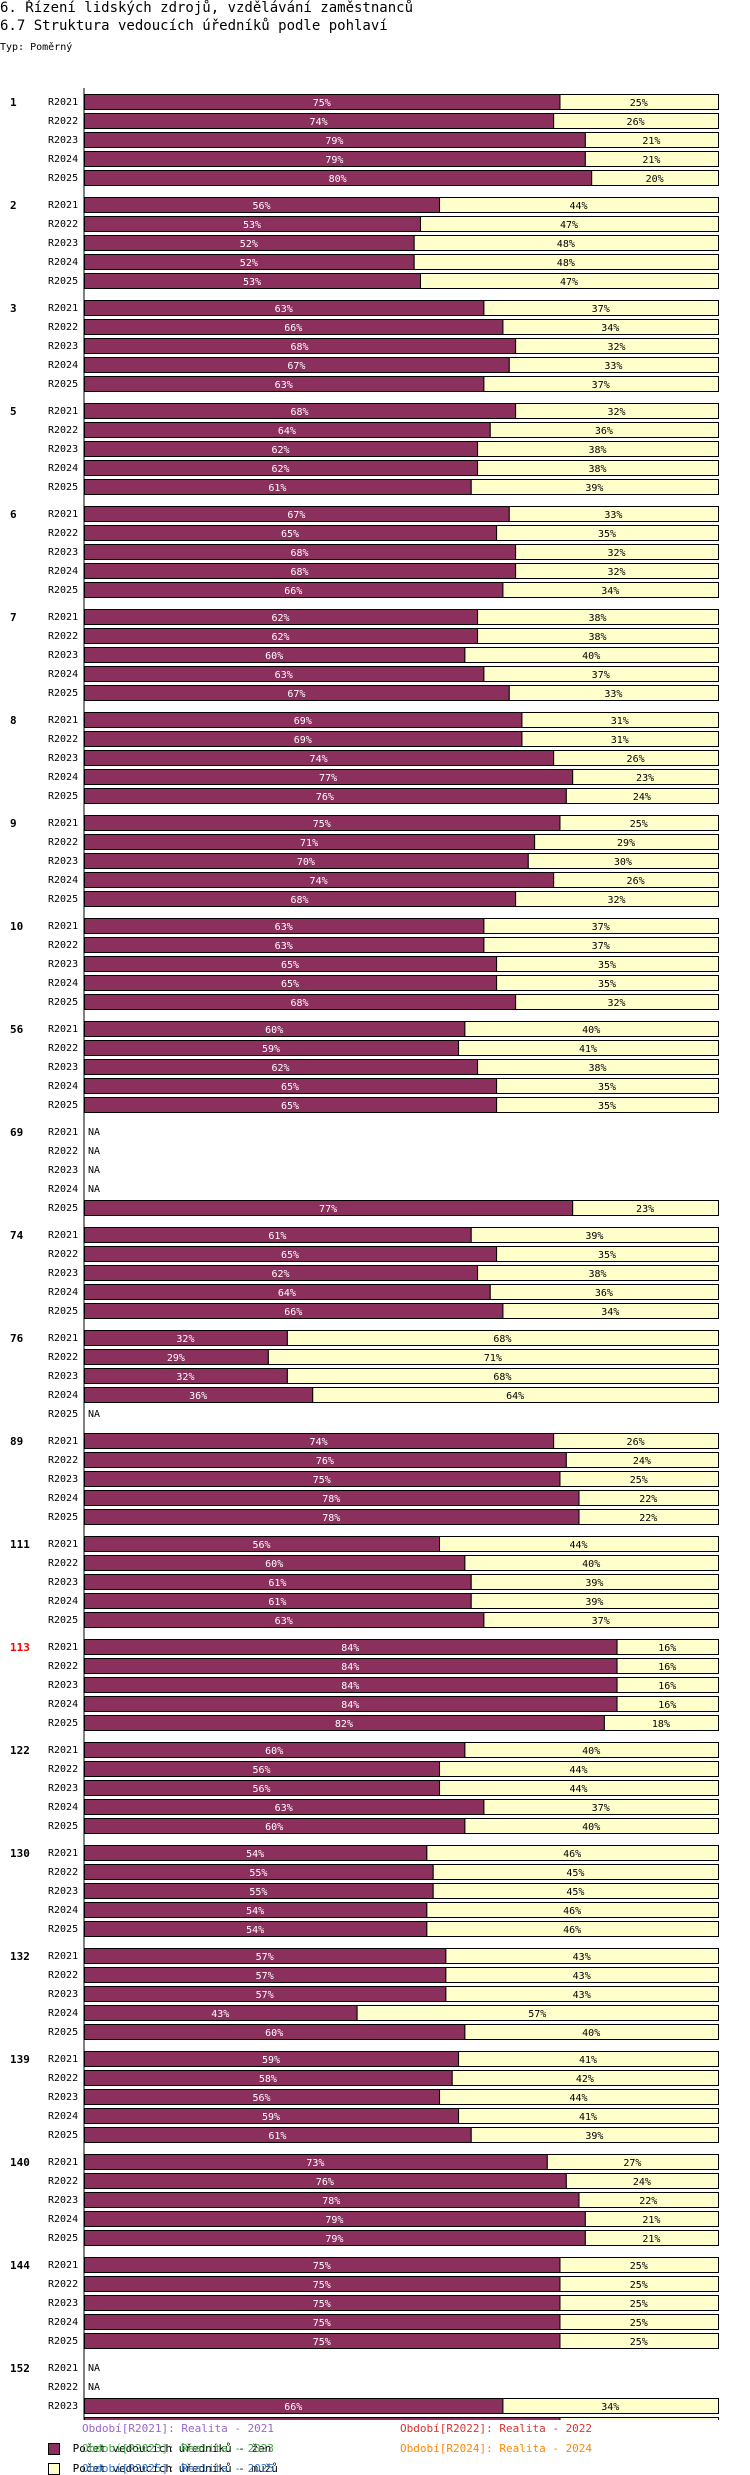 Image resolution: width=750 pixels, height=2475 pixels. What do you see at coordinates (350, 1667) in the screenshot?
I see `bar-women-value: 84%` at bounding box center [350, 1667].